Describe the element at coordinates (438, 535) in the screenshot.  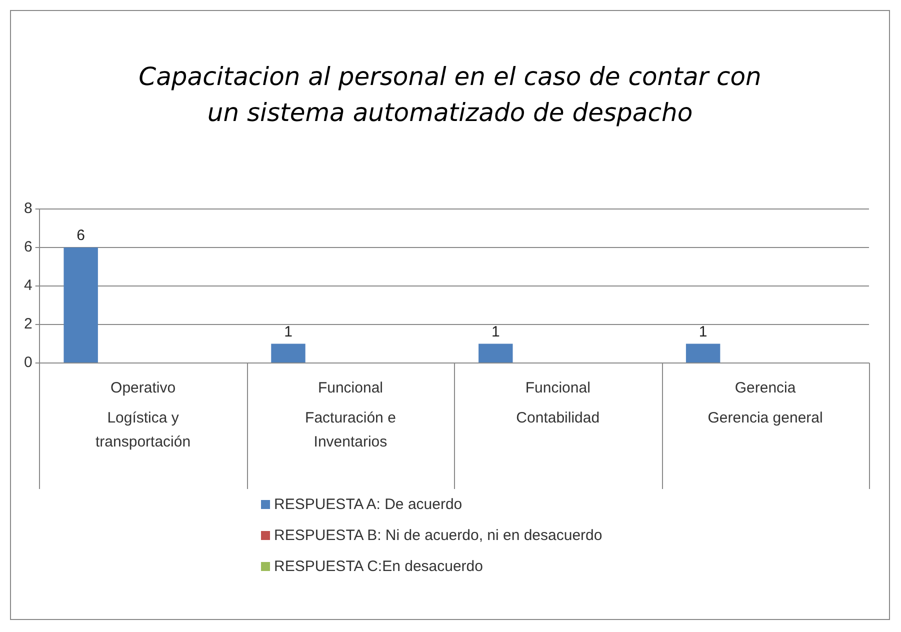
I see `legend-label: RESPUESTA B: Ni de acuerdo, ni en desacuerdo` at that location.